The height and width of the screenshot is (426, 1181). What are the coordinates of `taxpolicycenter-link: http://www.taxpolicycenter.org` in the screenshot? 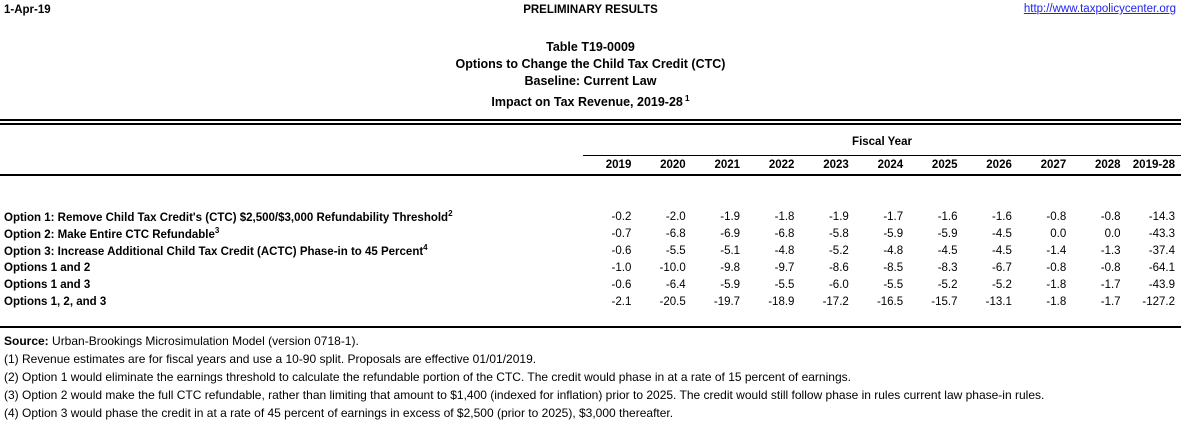 It's located at (1099, 9).